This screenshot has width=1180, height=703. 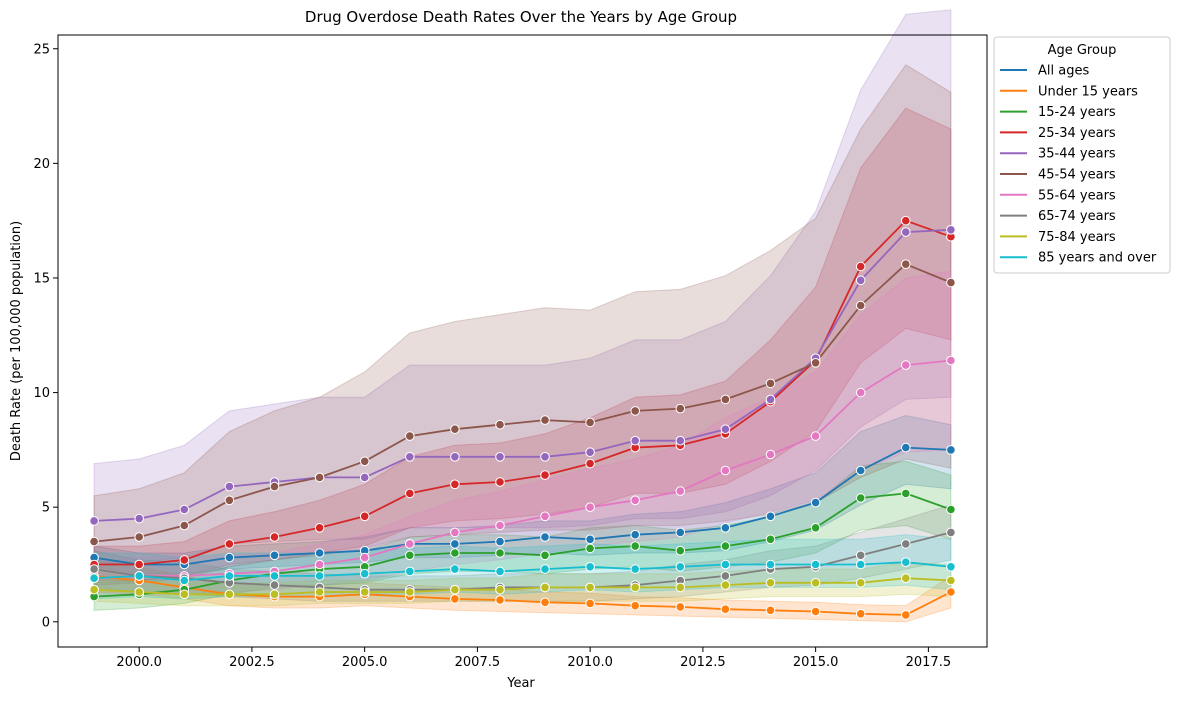 I want to click on point-all-ages-2014, so click(x=770, y=516).